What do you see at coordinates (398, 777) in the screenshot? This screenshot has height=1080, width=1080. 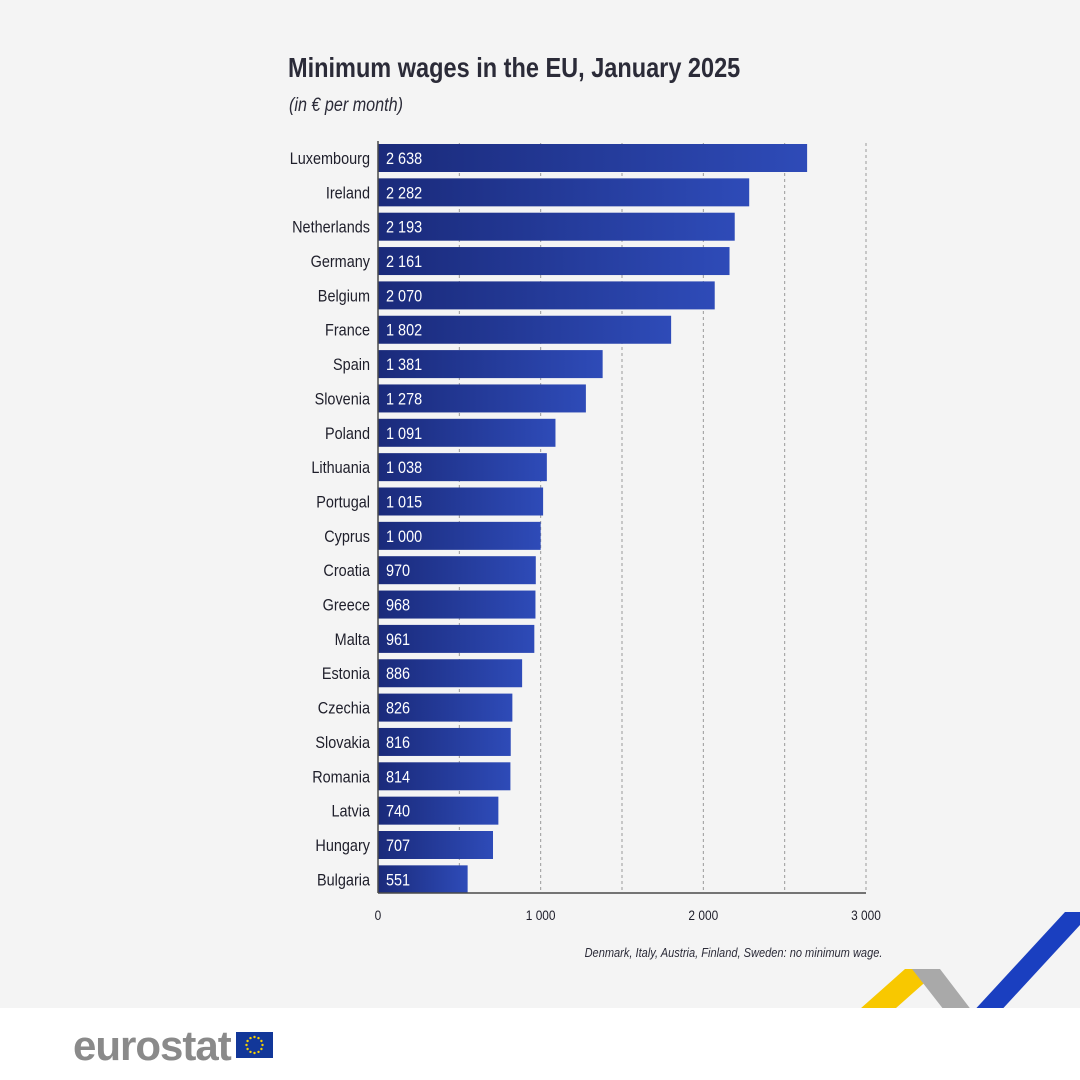 I see `bar-value-label: 814` at bounding box center [398, 777].